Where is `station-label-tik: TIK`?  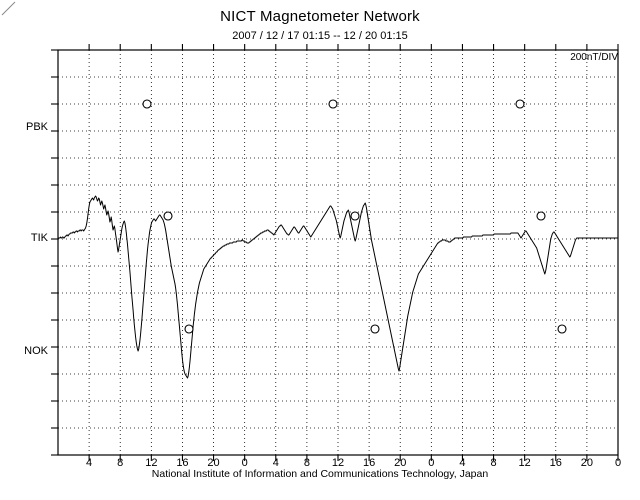
station-label-tik: TIK is located at coordinates (39, 238).